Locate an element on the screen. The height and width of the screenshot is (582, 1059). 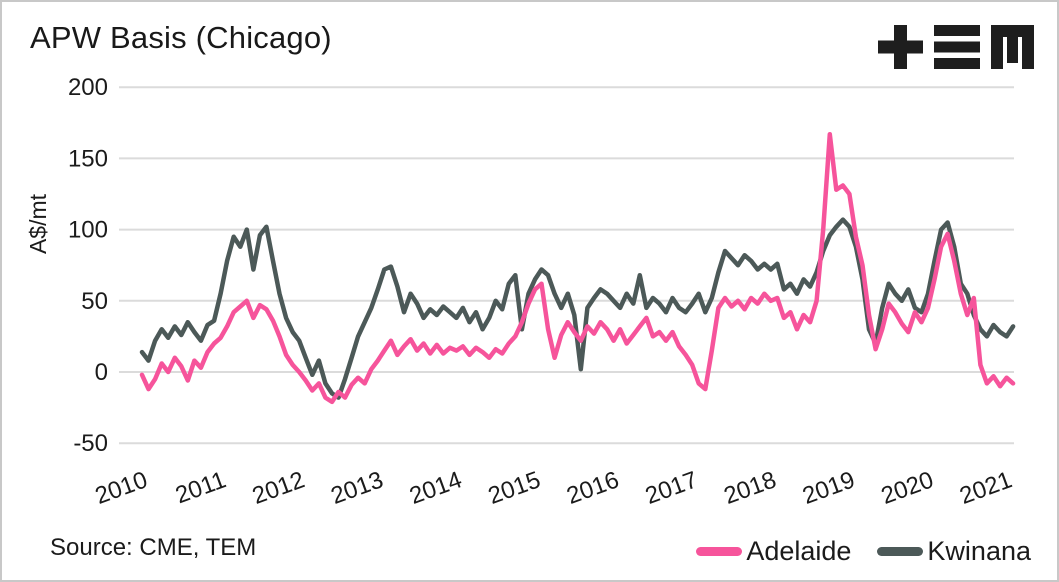
kwinana-line-swatch is located at coordinates (900, 551).